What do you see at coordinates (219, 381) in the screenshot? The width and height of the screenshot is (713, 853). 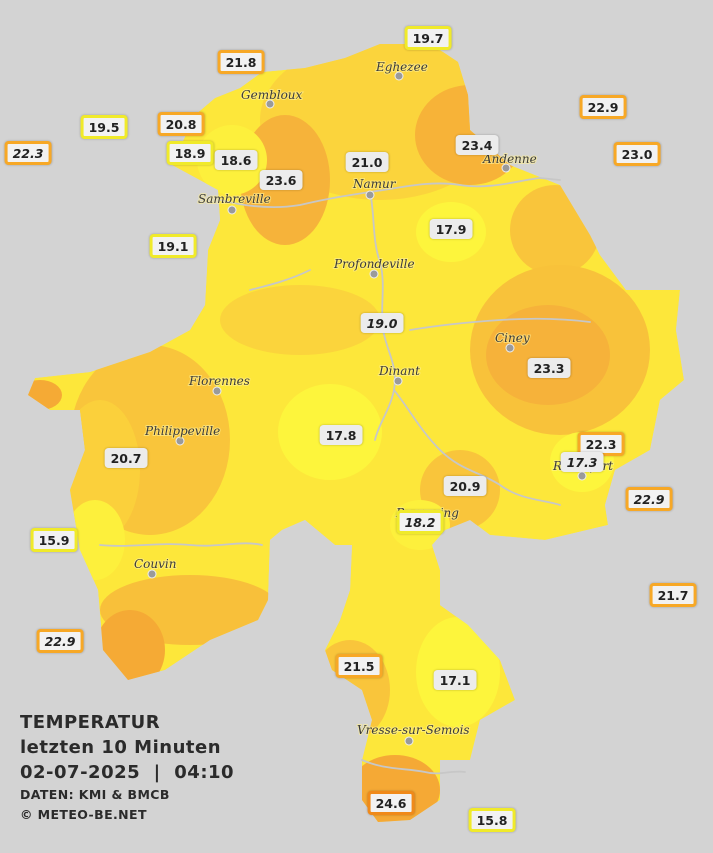 I see `city-label-florennes: Florennes` at bounding box center [219, 381].